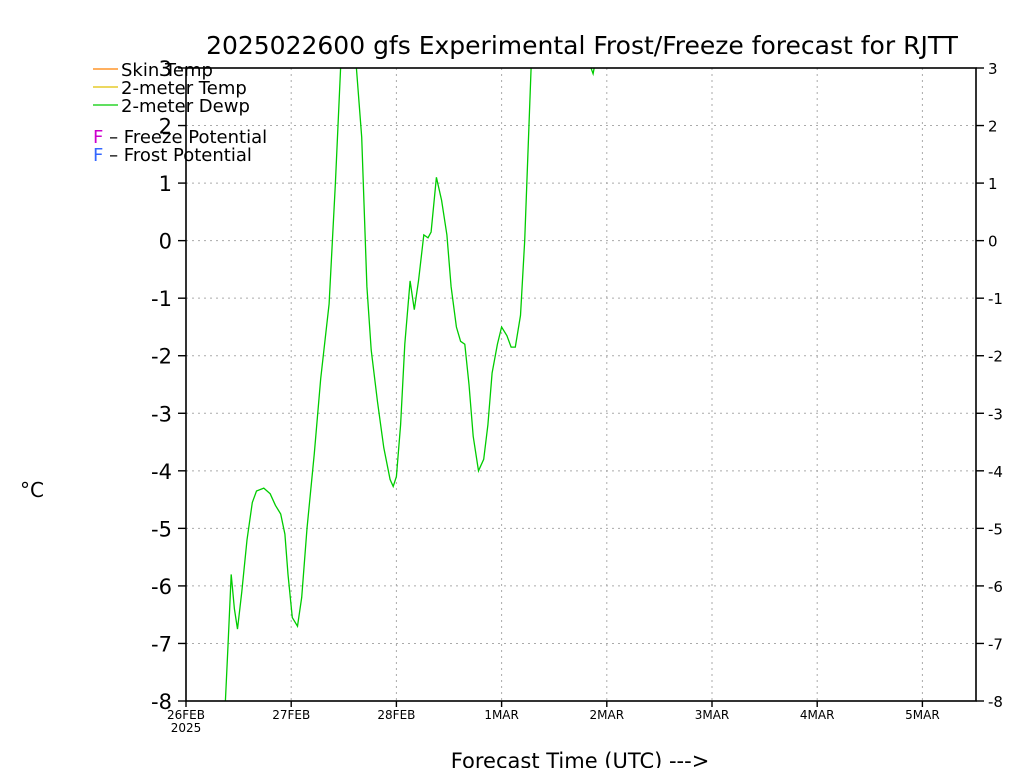  I want to click on x-tick-label: 3MAR, so click(712, 715).